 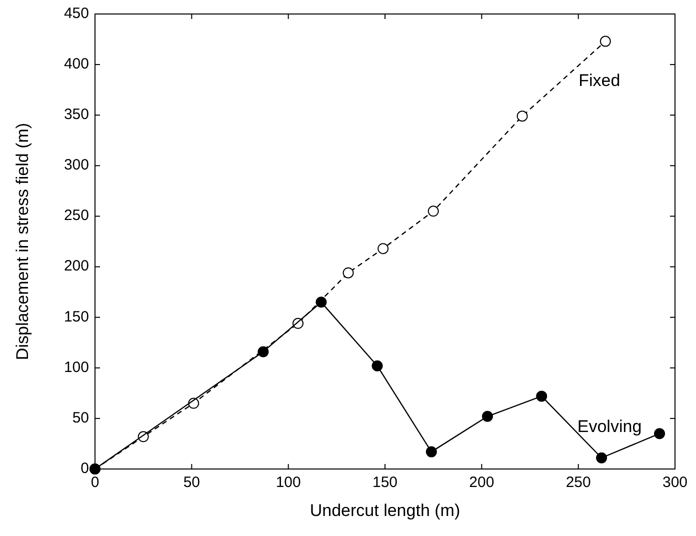 I want to click on y-tick-label: 100, so click(x=76, y=367).